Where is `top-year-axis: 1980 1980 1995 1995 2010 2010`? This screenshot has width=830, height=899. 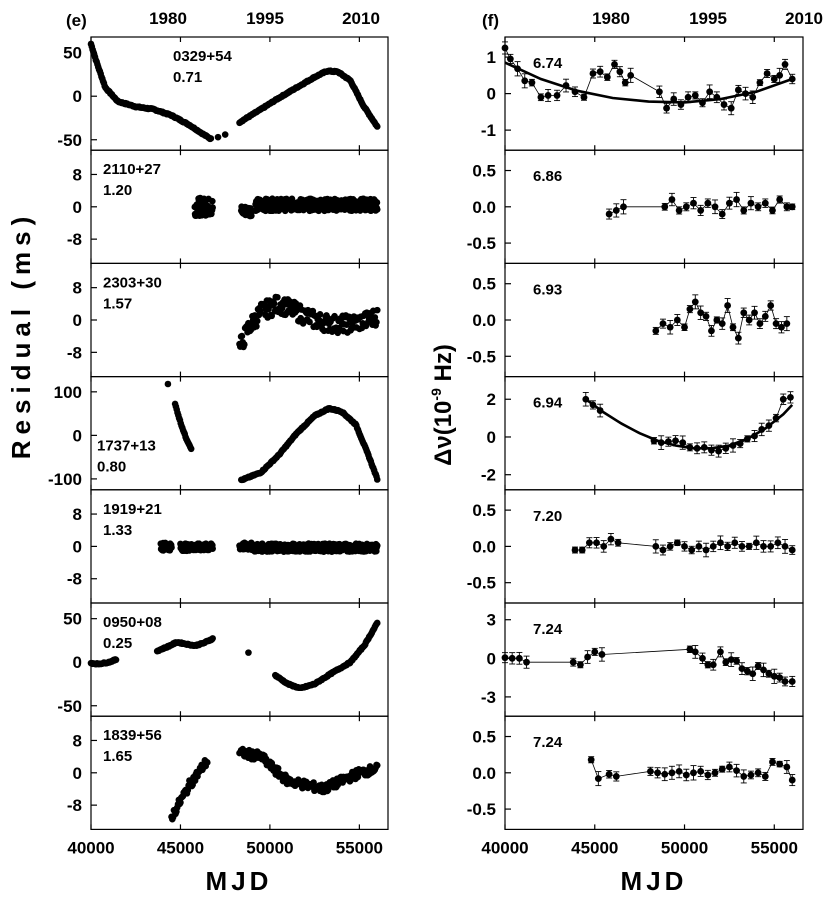
top-year-axis: 1980 1980 1995 1995 2010 2010 is located at coordinates (486, 18).